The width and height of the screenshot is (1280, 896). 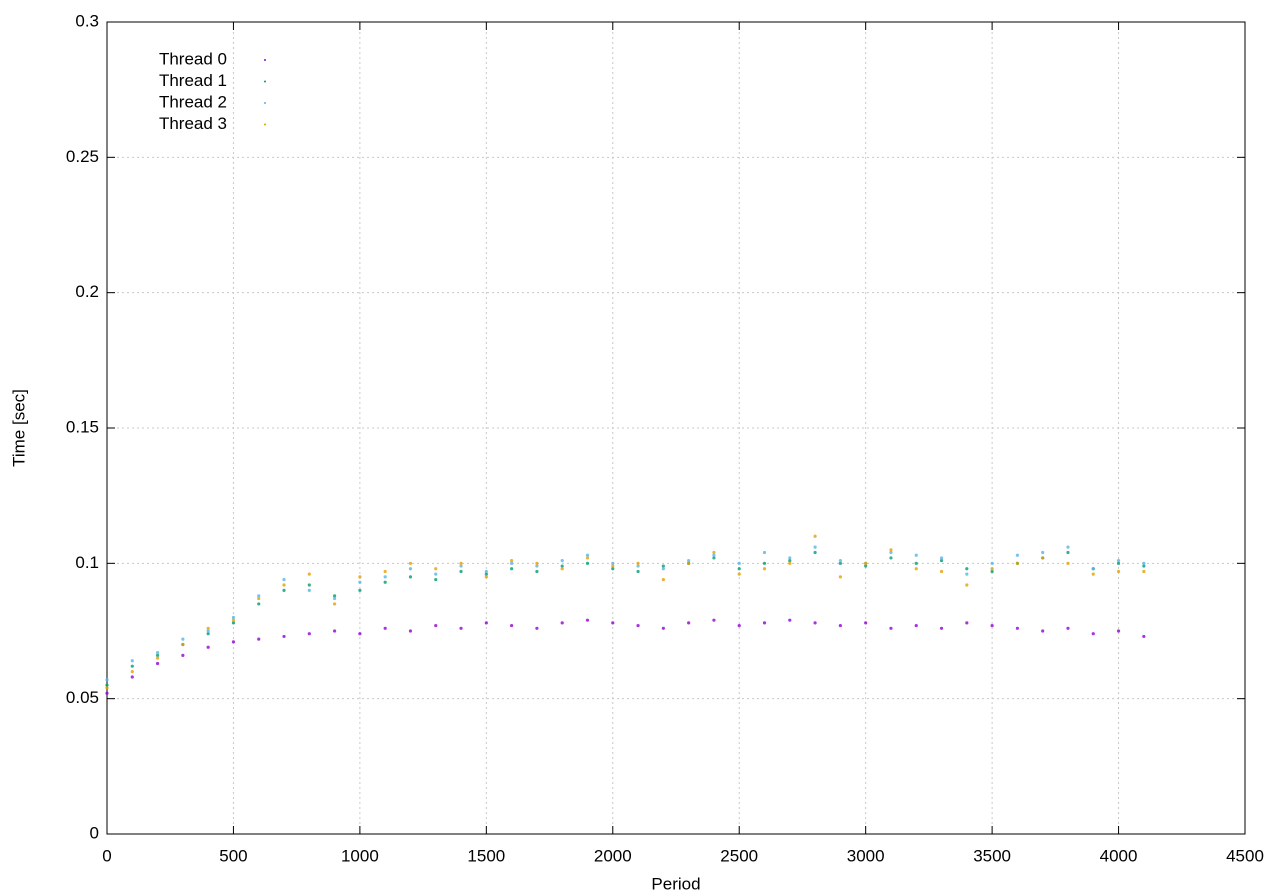 What do you see at coordinates (193, 58) in the screenshot?
I see `legend-label: Thread 0` at bounding box center [193, 58].